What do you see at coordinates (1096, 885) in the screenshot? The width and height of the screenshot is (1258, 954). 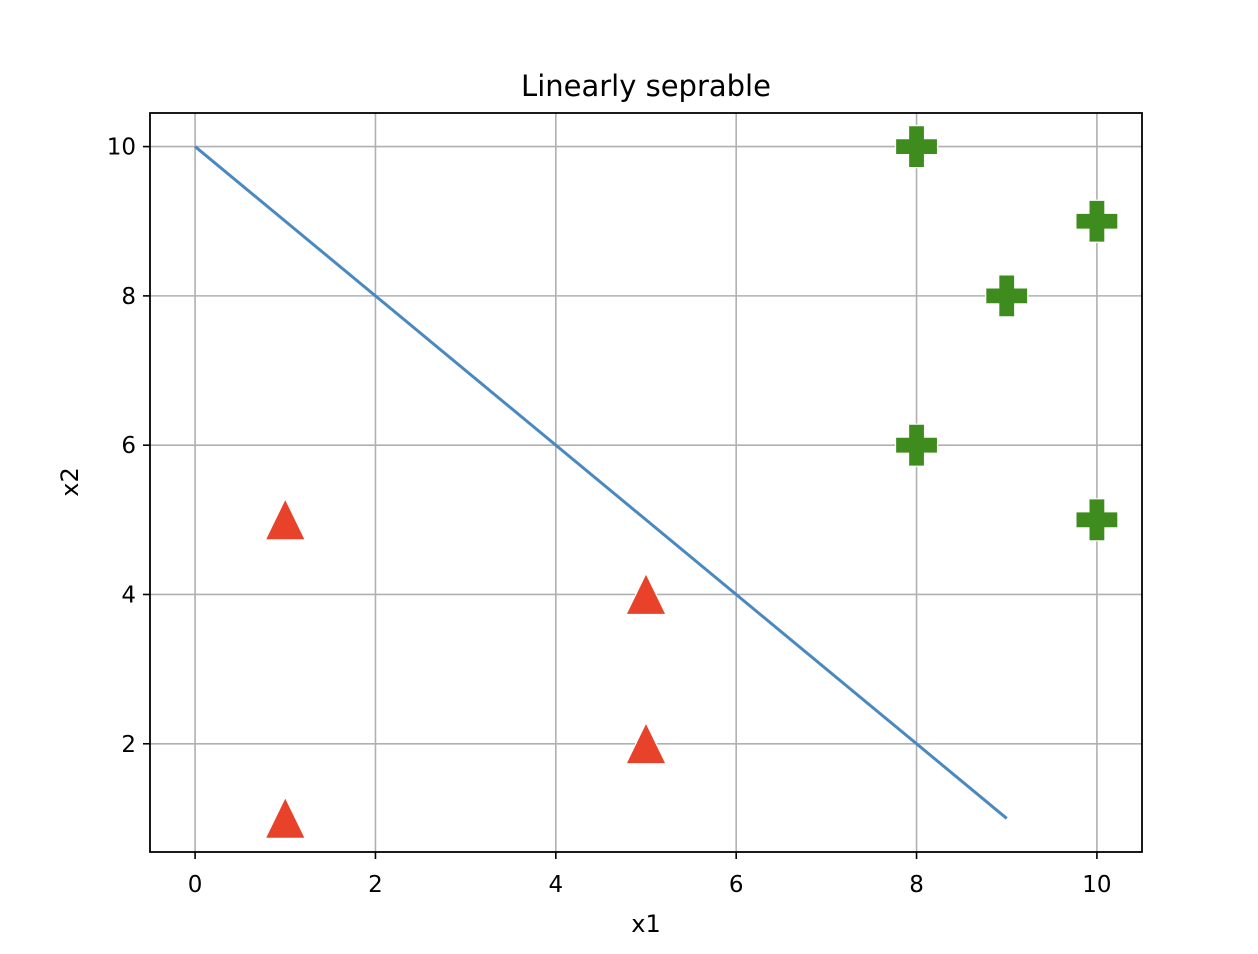 I see `x-tick-label: 10` at bounding box center [1096, 885].